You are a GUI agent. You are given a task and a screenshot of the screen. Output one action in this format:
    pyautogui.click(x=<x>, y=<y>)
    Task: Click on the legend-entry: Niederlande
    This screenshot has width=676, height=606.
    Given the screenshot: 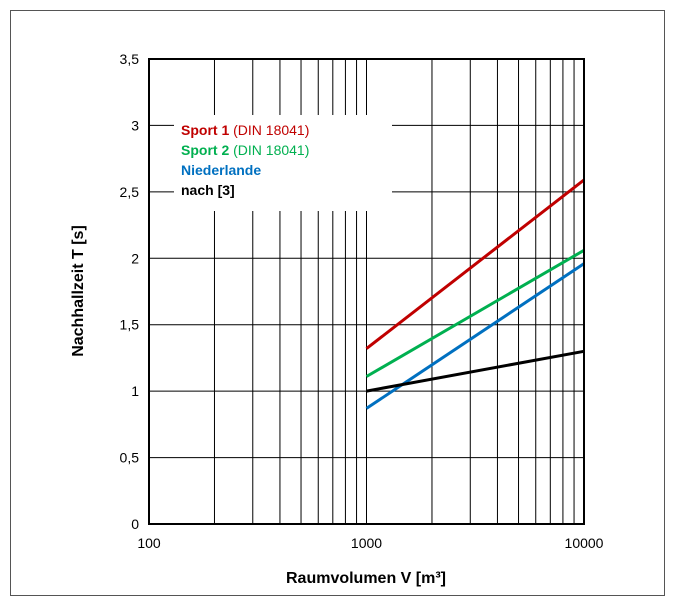 What is the action you would take?
    pyautogui.click(x=221, y=170)
    